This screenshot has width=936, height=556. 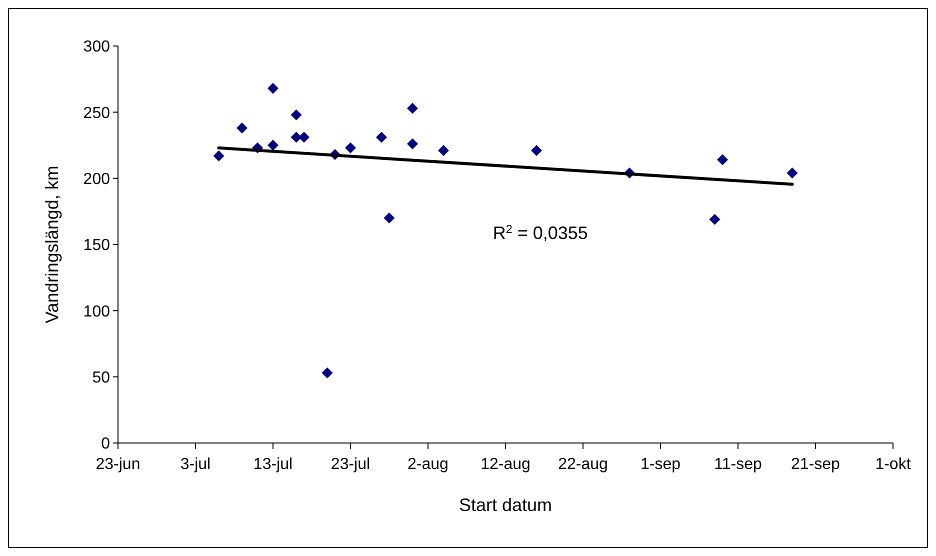 I want to click on x-tick-label: 23-jul, so click(x=350, y=464).